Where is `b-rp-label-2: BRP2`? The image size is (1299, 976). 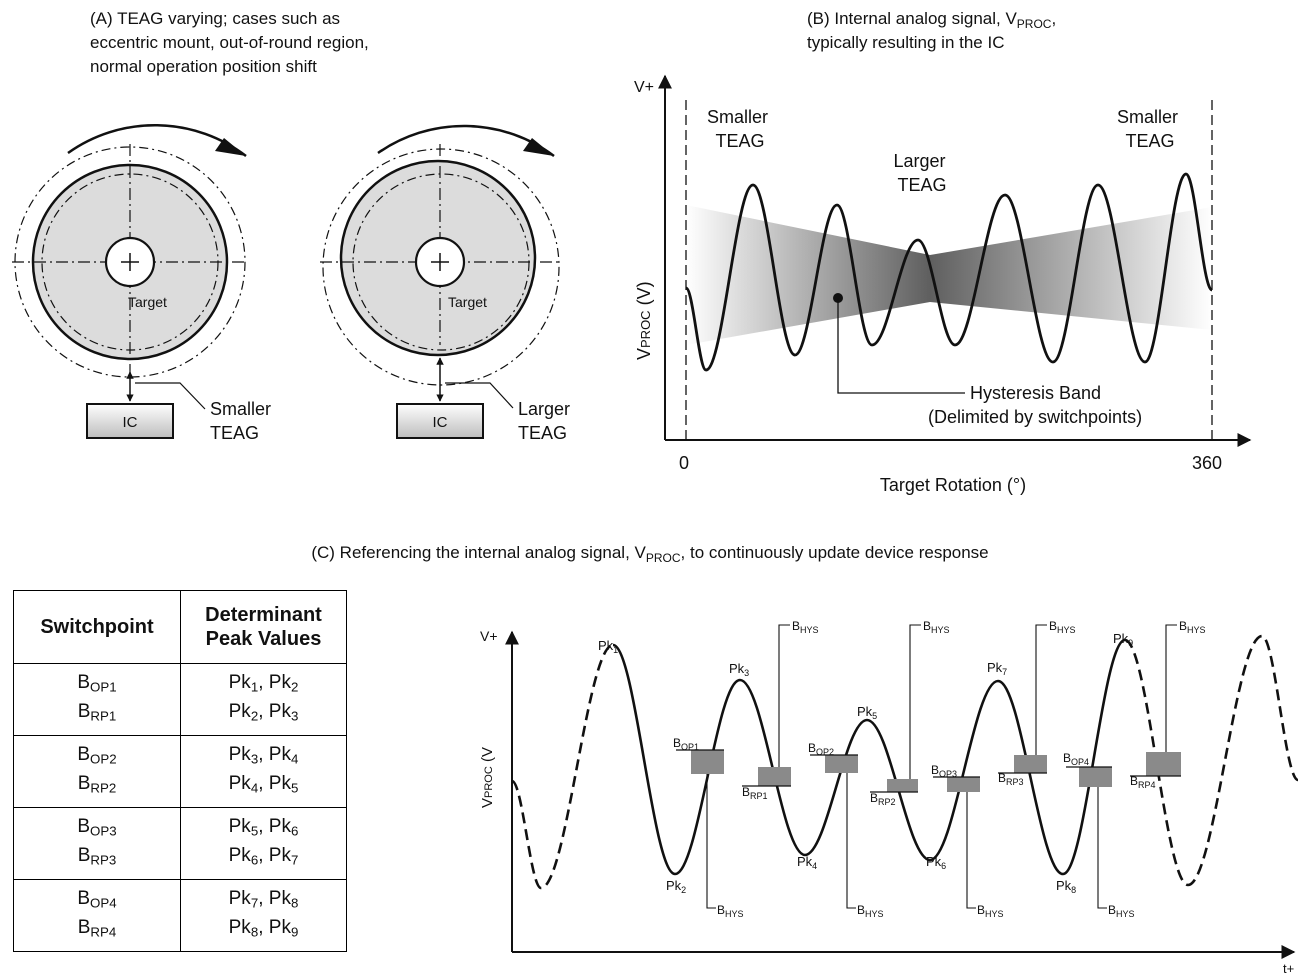
b-rp-label-2: BRP2 is located at coordinates (883, 799).